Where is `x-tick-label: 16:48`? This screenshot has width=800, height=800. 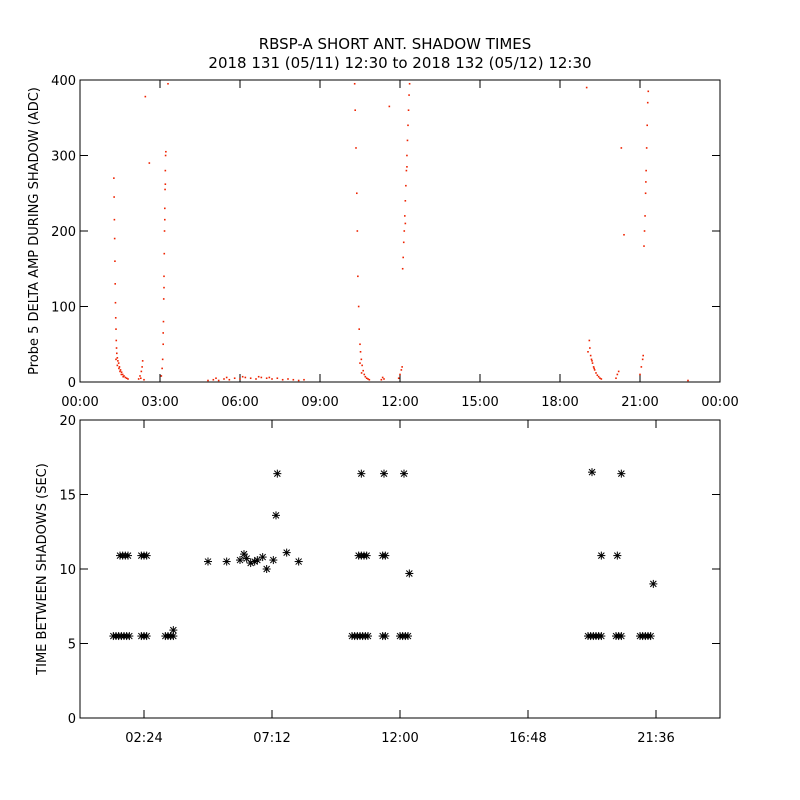 x-tick-label: 16:48 is located at coordinates (527, 738).